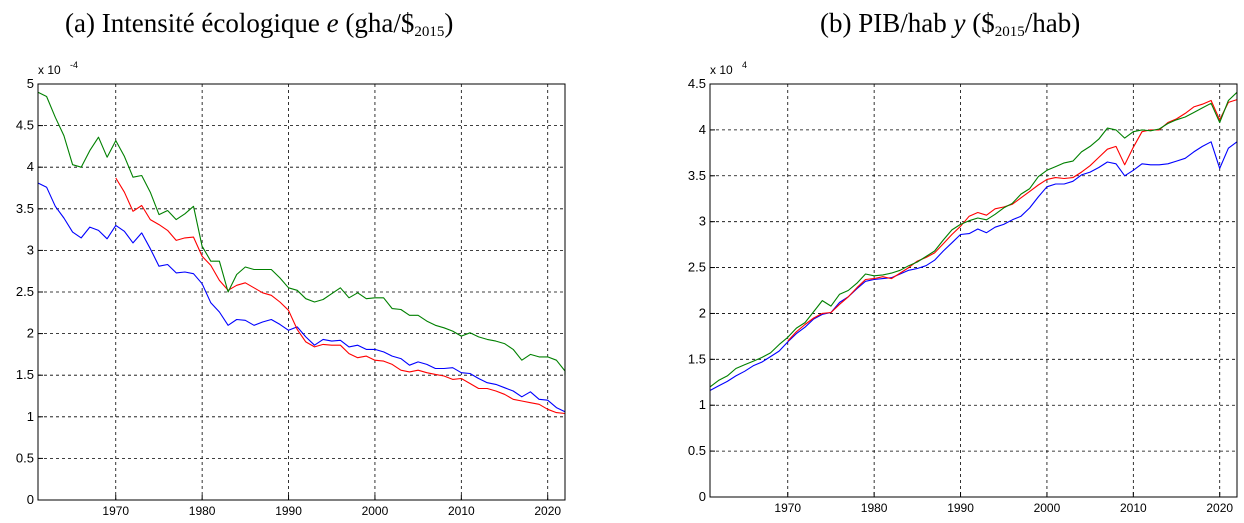 This screenshot has height=523, width=1244. I want to click on chart-b-title-prefix: (b) PIB/hab, so click(887, 23).